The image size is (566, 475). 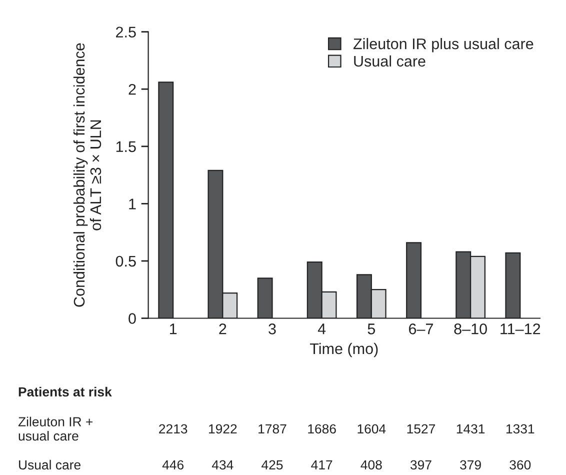 What do you see at coordinates (173, 329) in the screenshot?
I see `x-tick-label: 1` at bounding box center [173, 329].